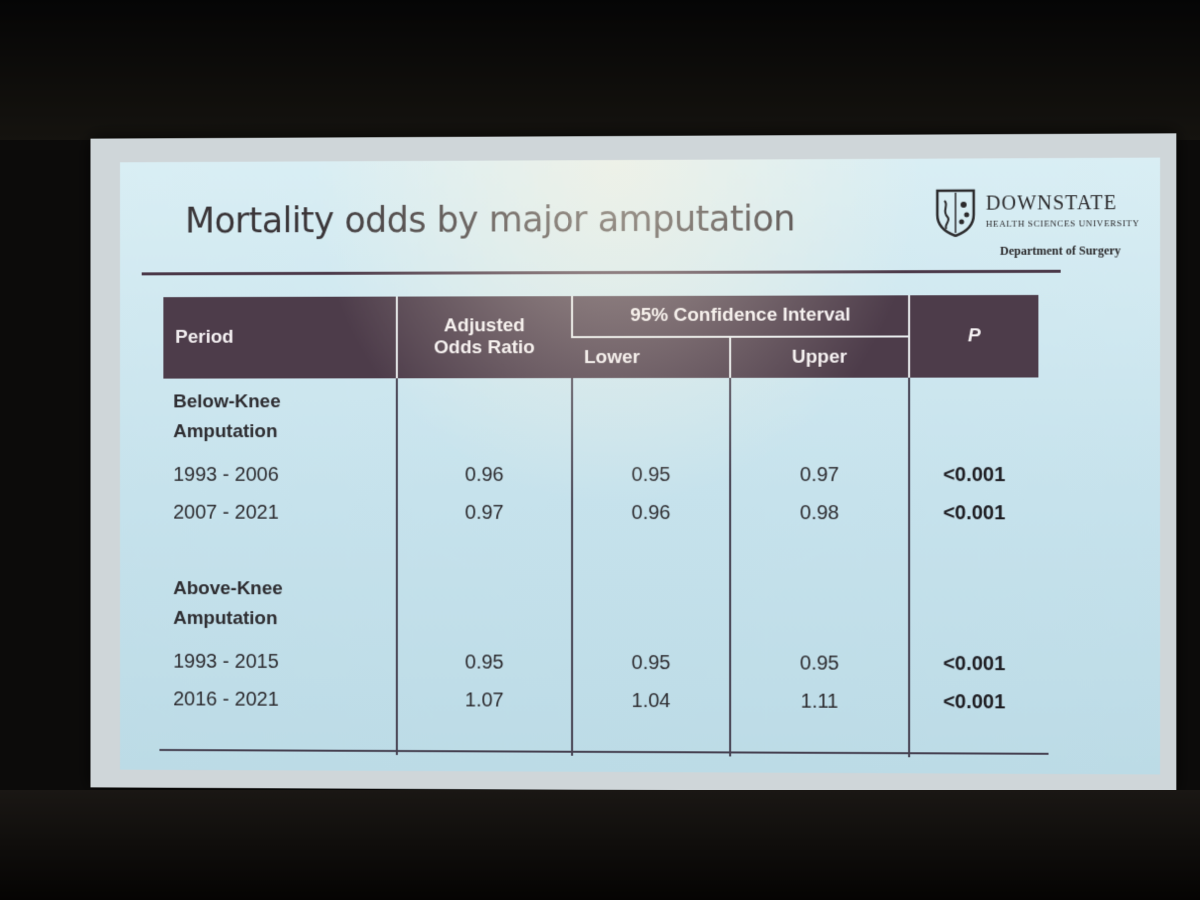 The height and width of the screenshot is (900, 1200). I want to click on group-row-below-knee: Below-Knee Amputation, so click(600, 416).